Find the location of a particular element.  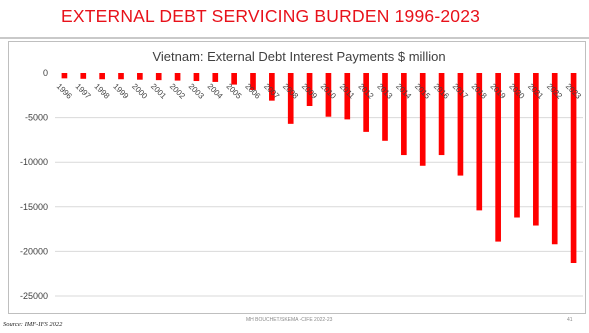

bar-2011 is located at coordinates (347, 96).